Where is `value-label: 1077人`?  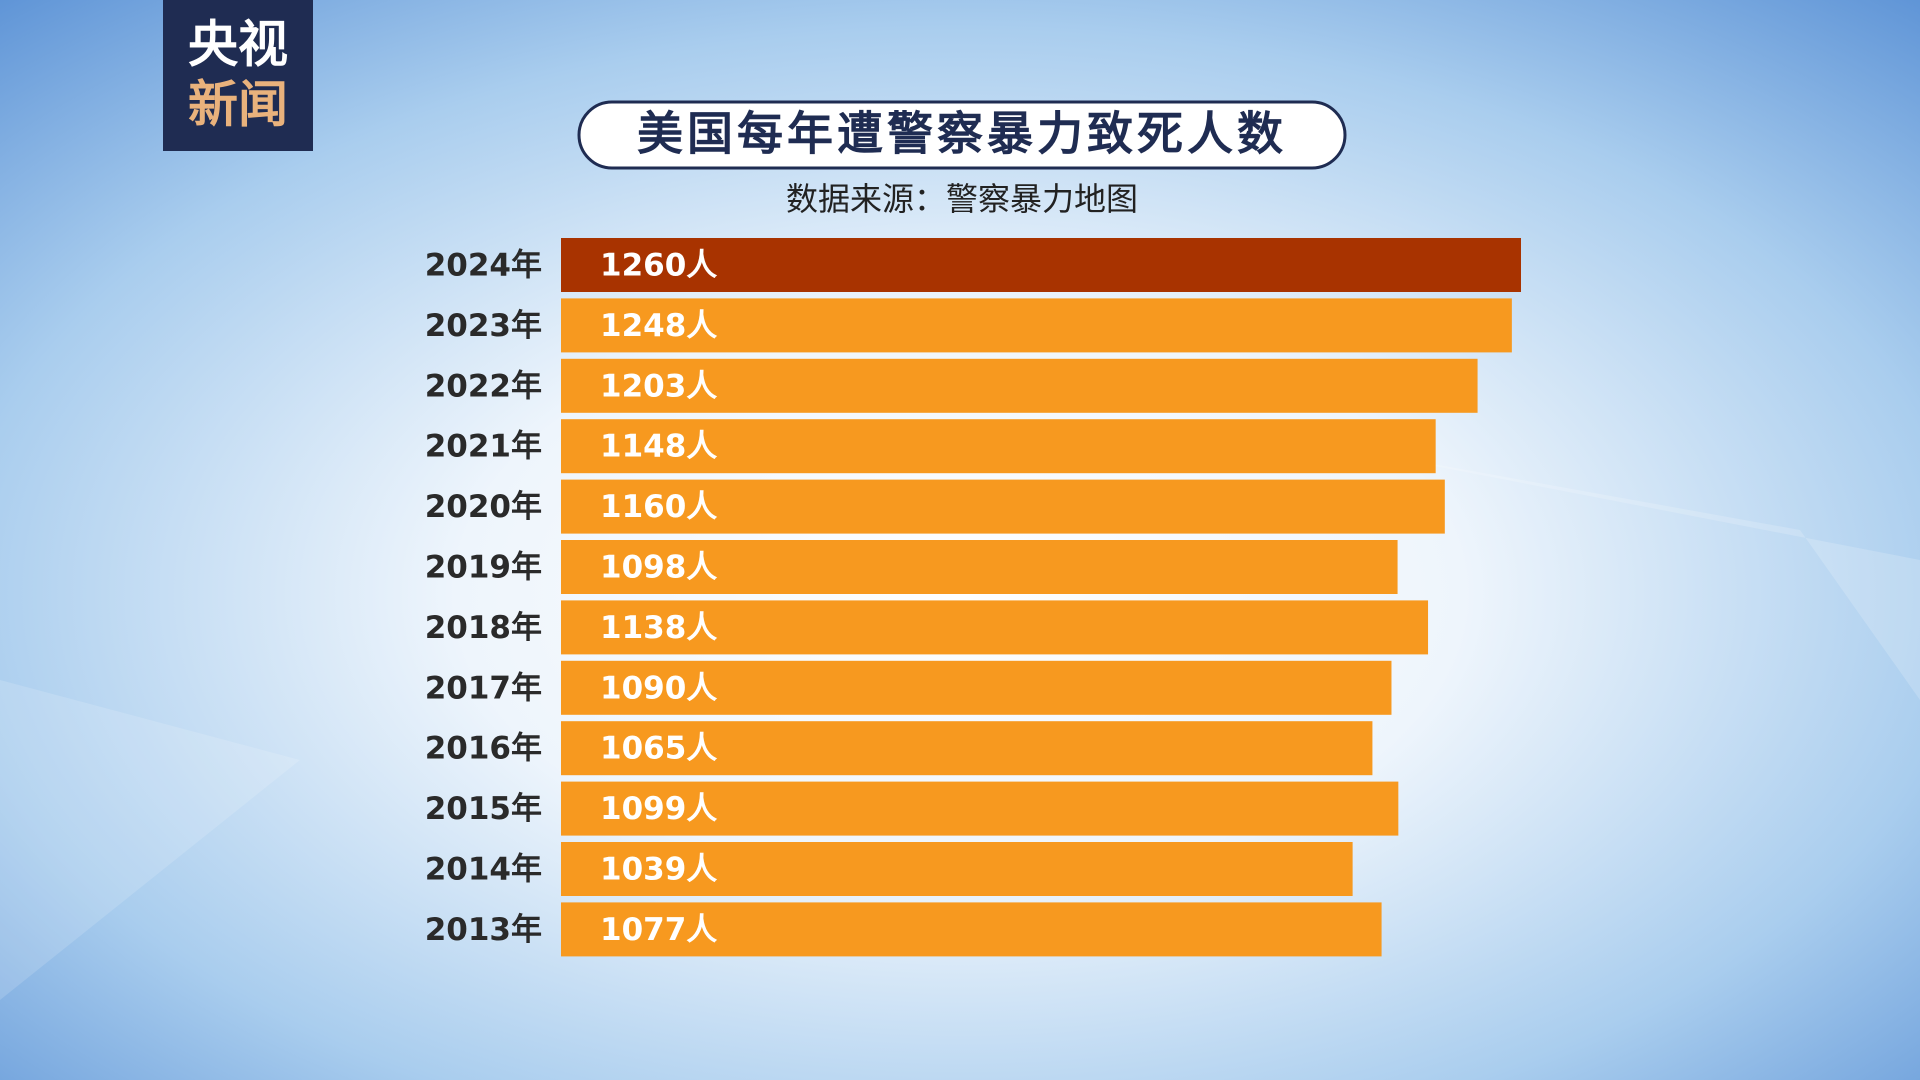 value-label: 1077人 is located at coordinates (658, 930).